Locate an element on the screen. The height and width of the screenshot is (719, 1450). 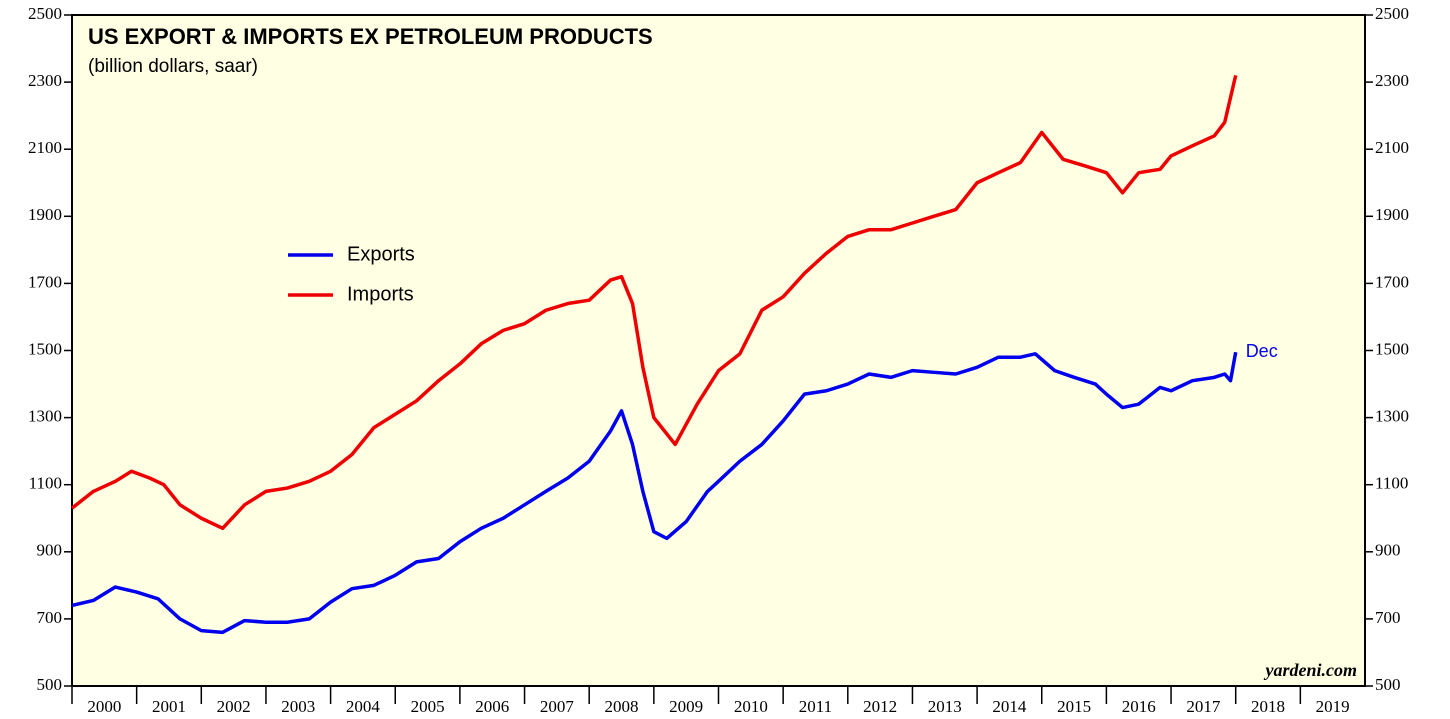
x-tick-label: 2013 is located at coordinates (945, 706).